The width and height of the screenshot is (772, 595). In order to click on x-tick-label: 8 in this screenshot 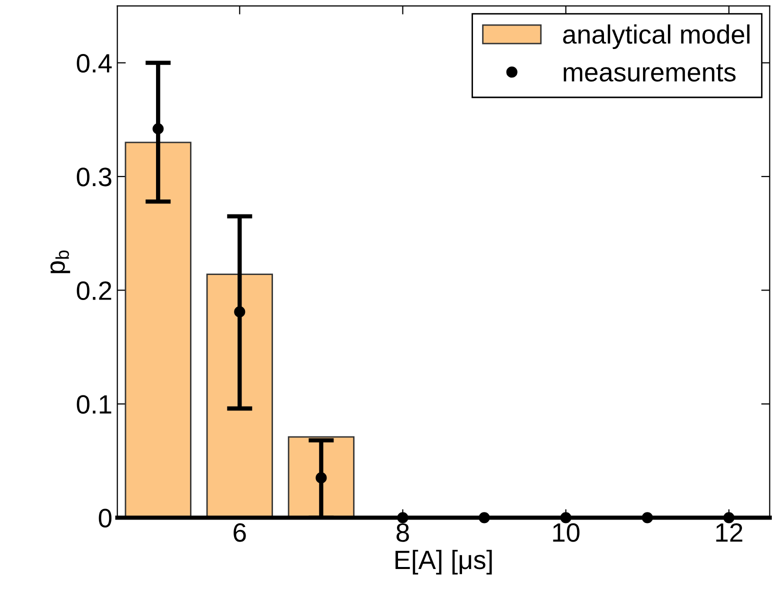, I will do `click(402, 532)`.